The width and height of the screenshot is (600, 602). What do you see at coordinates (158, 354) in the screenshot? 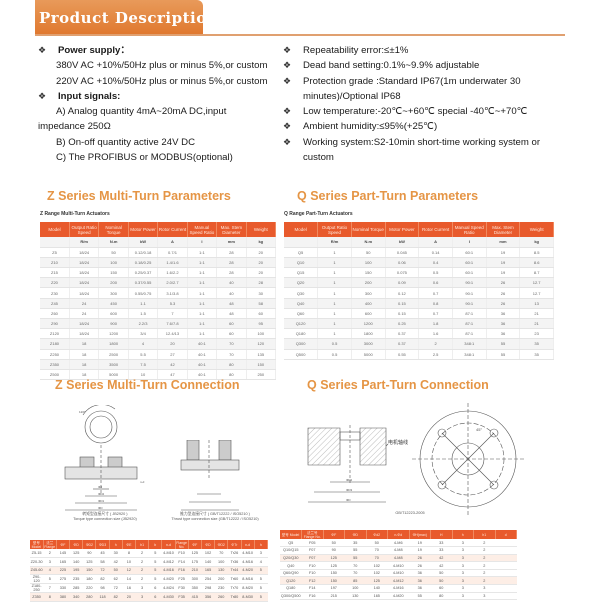
I see `table-row: Z250 18 2500 5.5 27 40:1 70 135` at bounding box center [158, 354].